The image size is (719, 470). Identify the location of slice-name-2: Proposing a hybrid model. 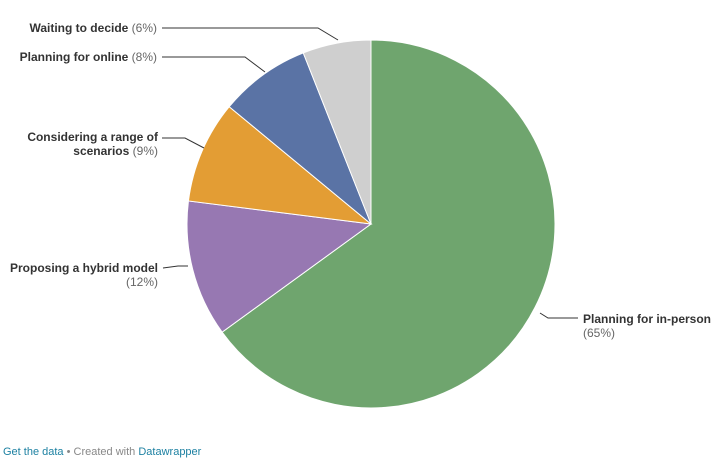
(84, 268).